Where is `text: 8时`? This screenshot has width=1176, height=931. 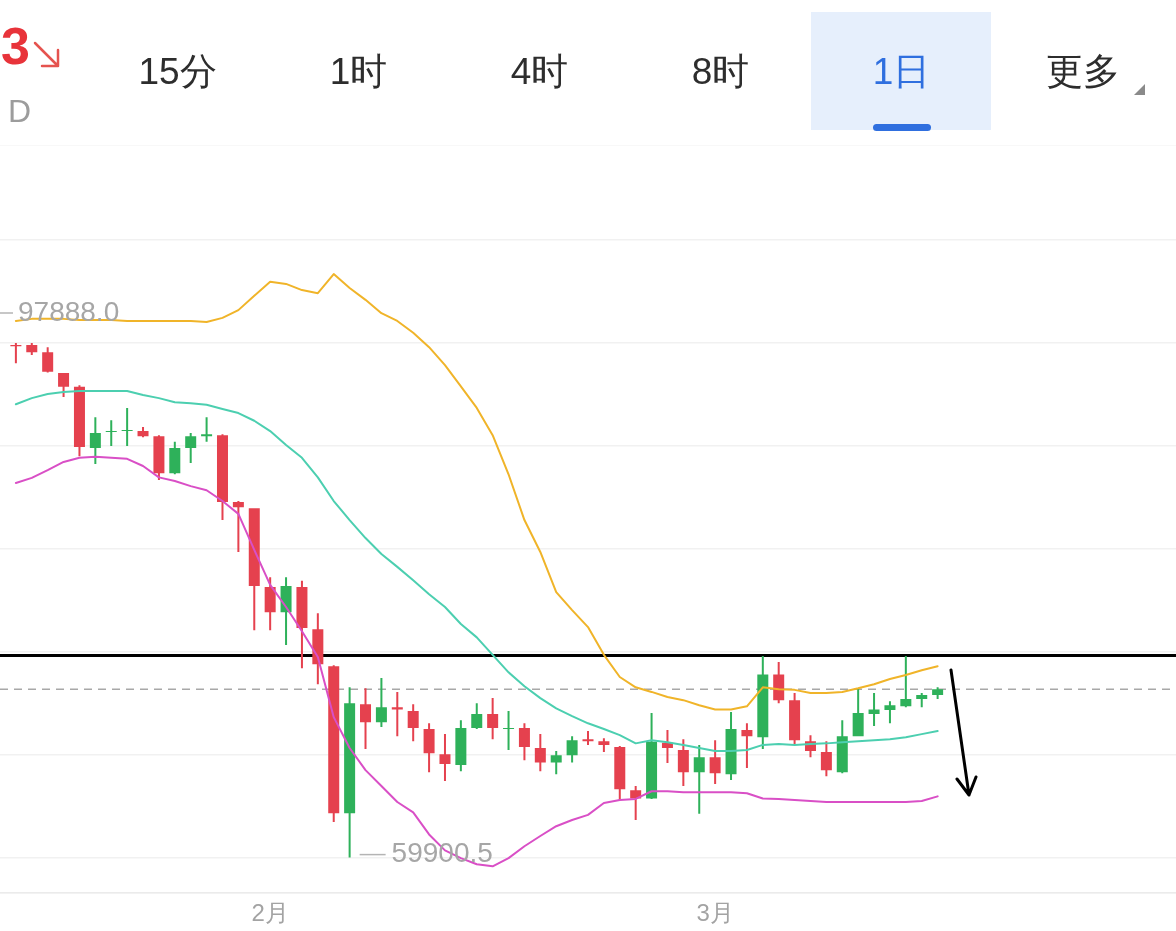 text: 8时 is located at coordinates (720, 71).